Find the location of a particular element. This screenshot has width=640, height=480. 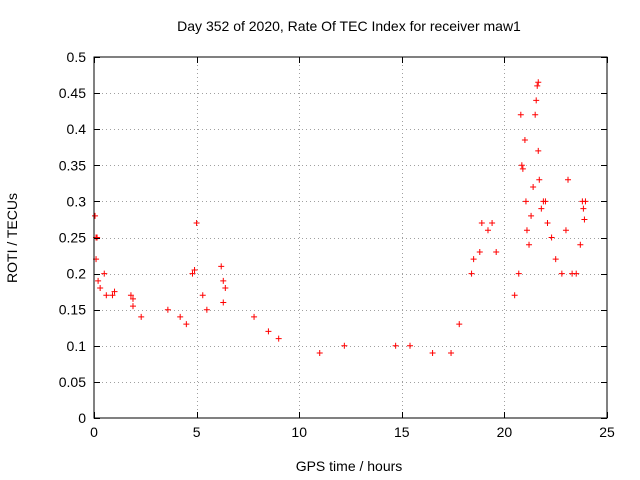

y-tick-label: 0.05 is located at coordinates (72, 382).